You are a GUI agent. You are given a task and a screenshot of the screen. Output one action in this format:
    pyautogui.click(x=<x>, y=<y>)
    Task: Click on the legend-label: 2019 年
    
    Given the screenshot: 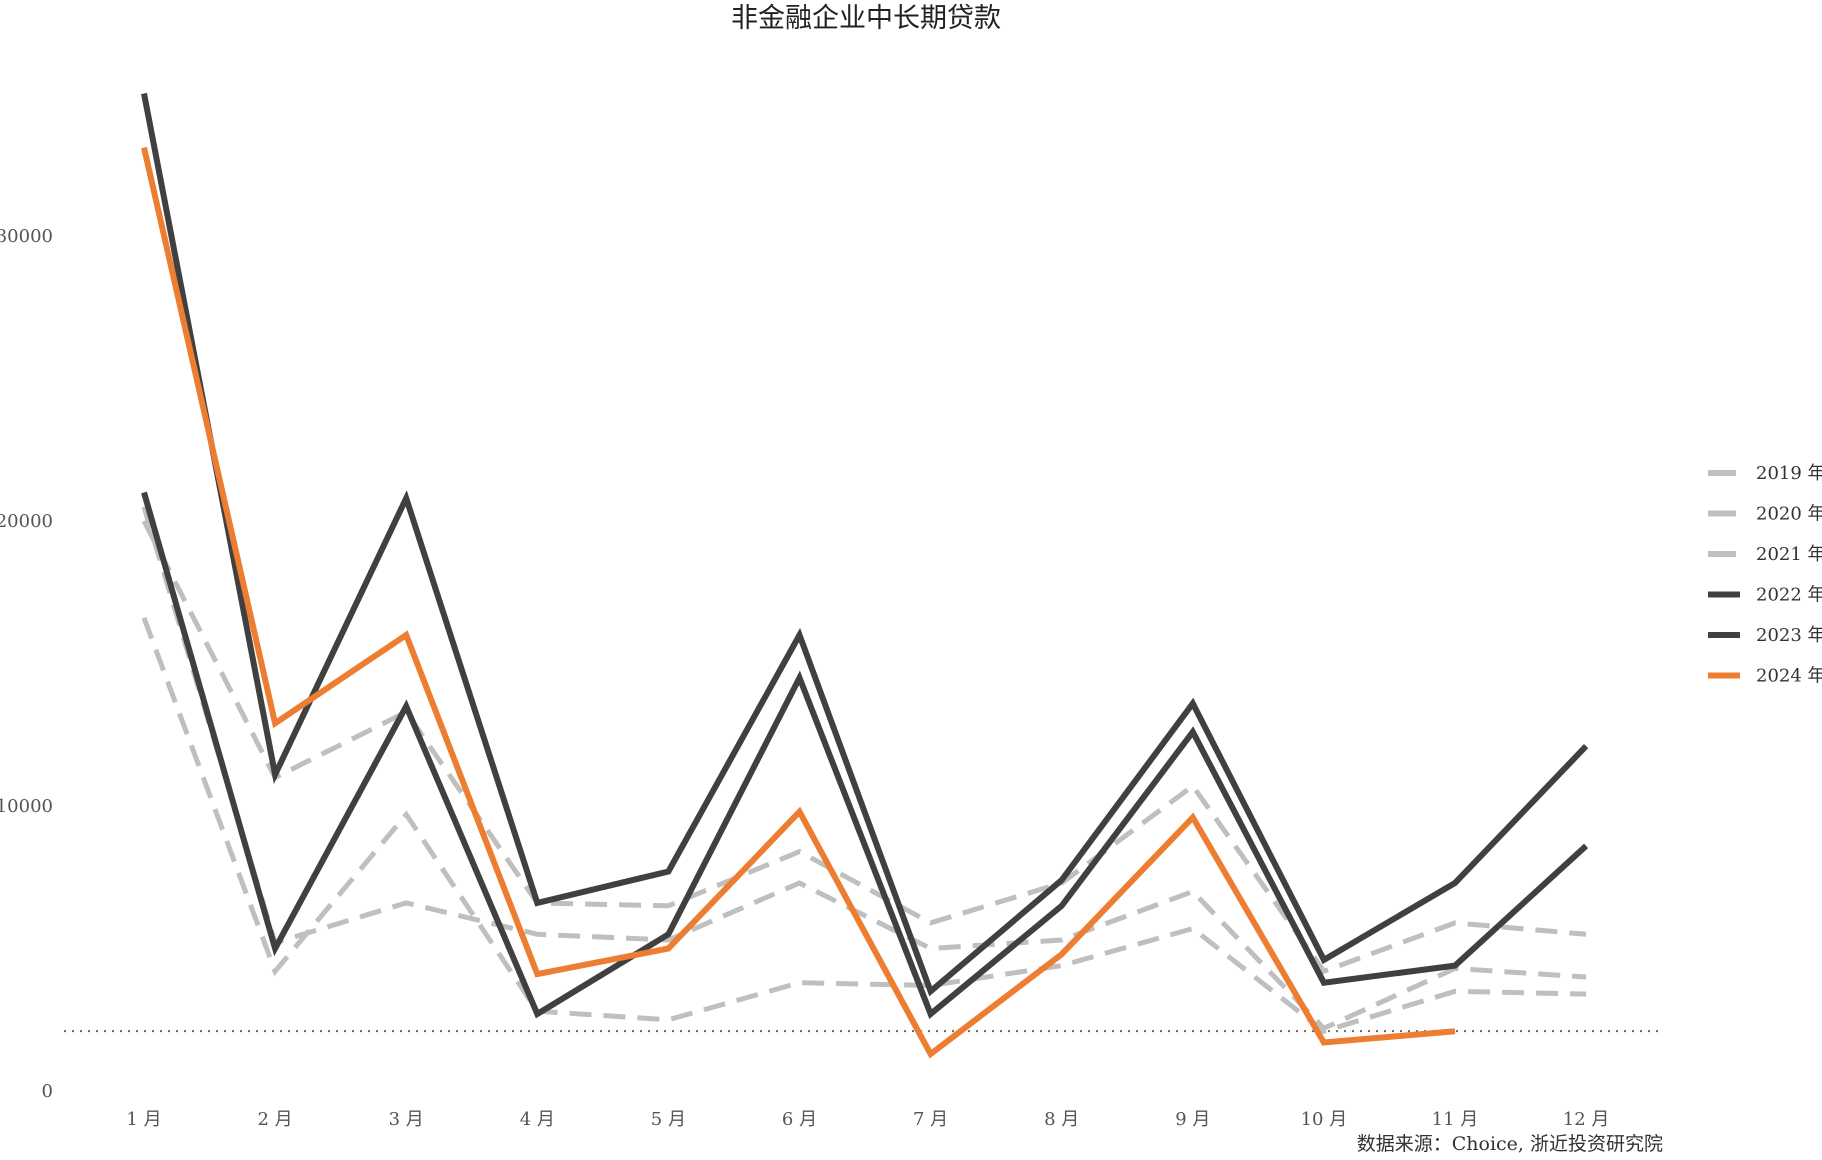 What is the action you would take?
    pyautogui.click(x=1789, y=473)
    